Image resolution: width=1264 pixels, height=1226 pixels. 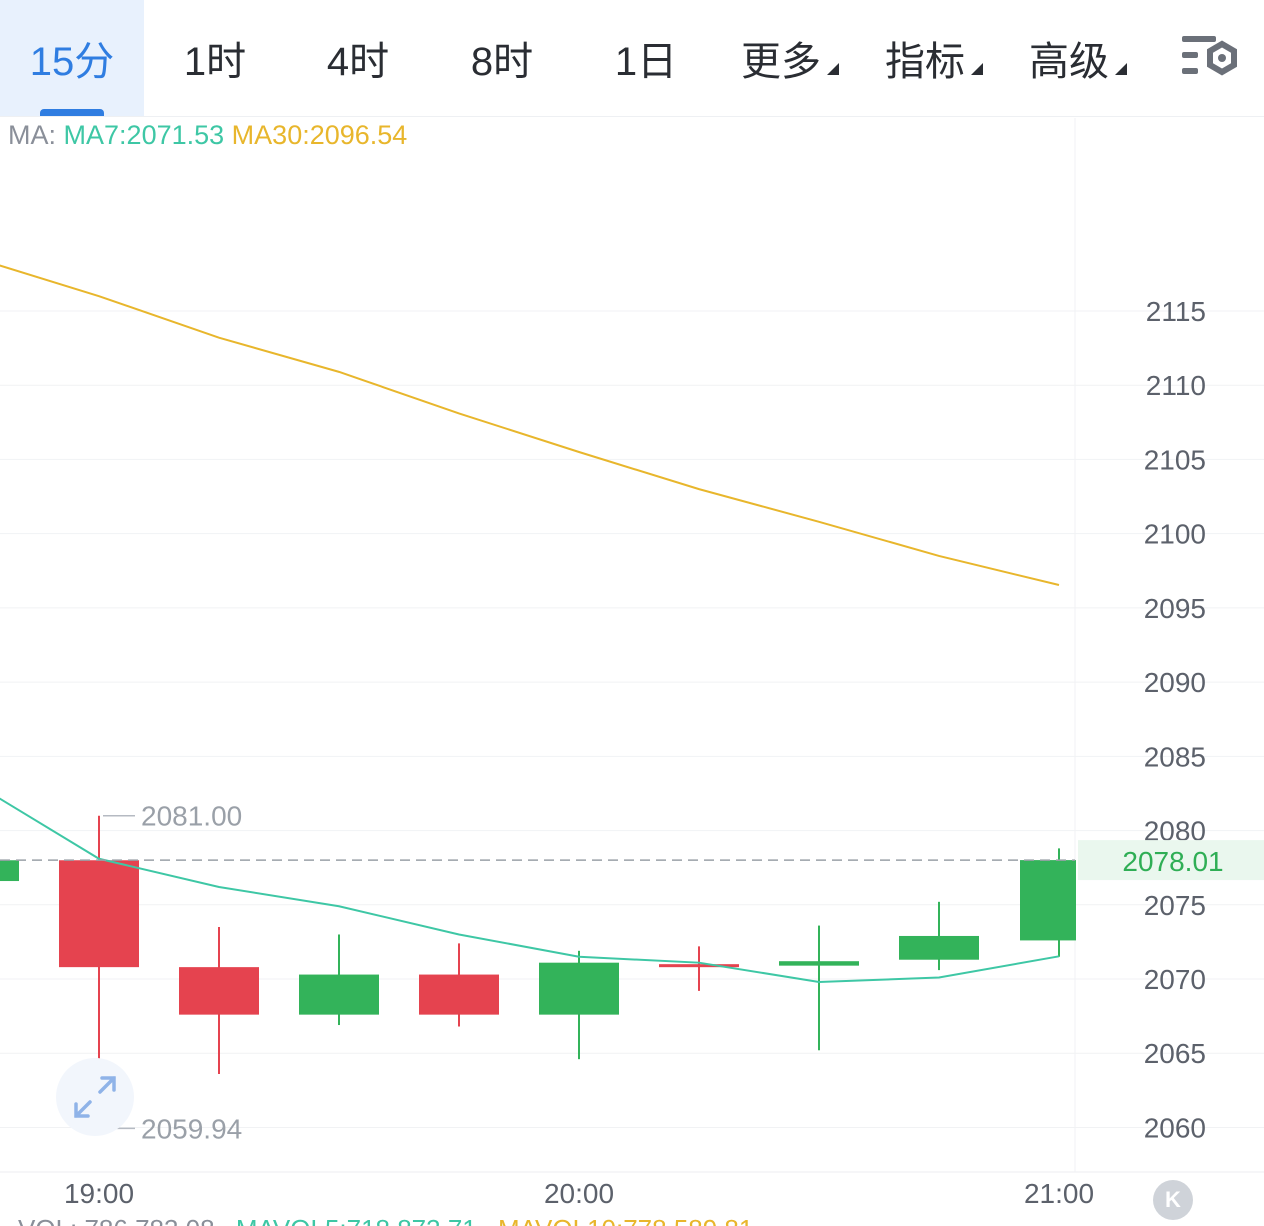 What do you see at coordinates (191, 816) in the screenshot?
I see `max-price-label: 2081.00` at bounding box center [191, 816].